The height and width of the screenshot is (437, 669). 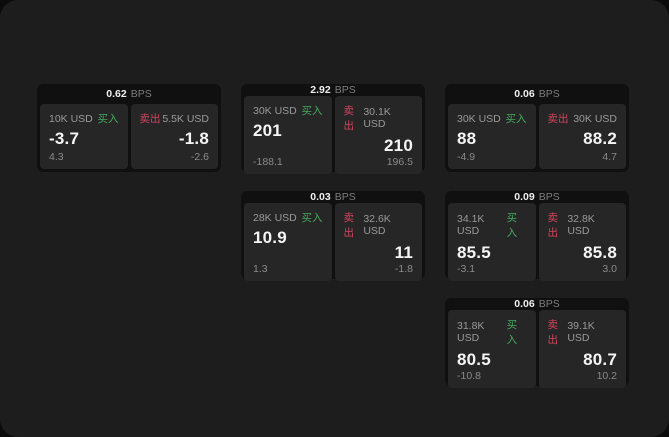 I want to click on sell-panel-top: 卖出 32.6K USD, so click(x=379, y=225).